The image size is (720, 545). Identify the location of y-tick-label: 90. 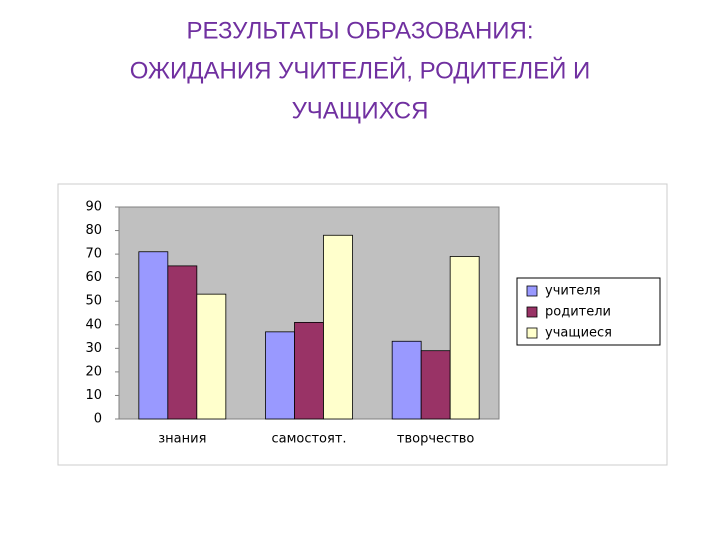
(93, 207).